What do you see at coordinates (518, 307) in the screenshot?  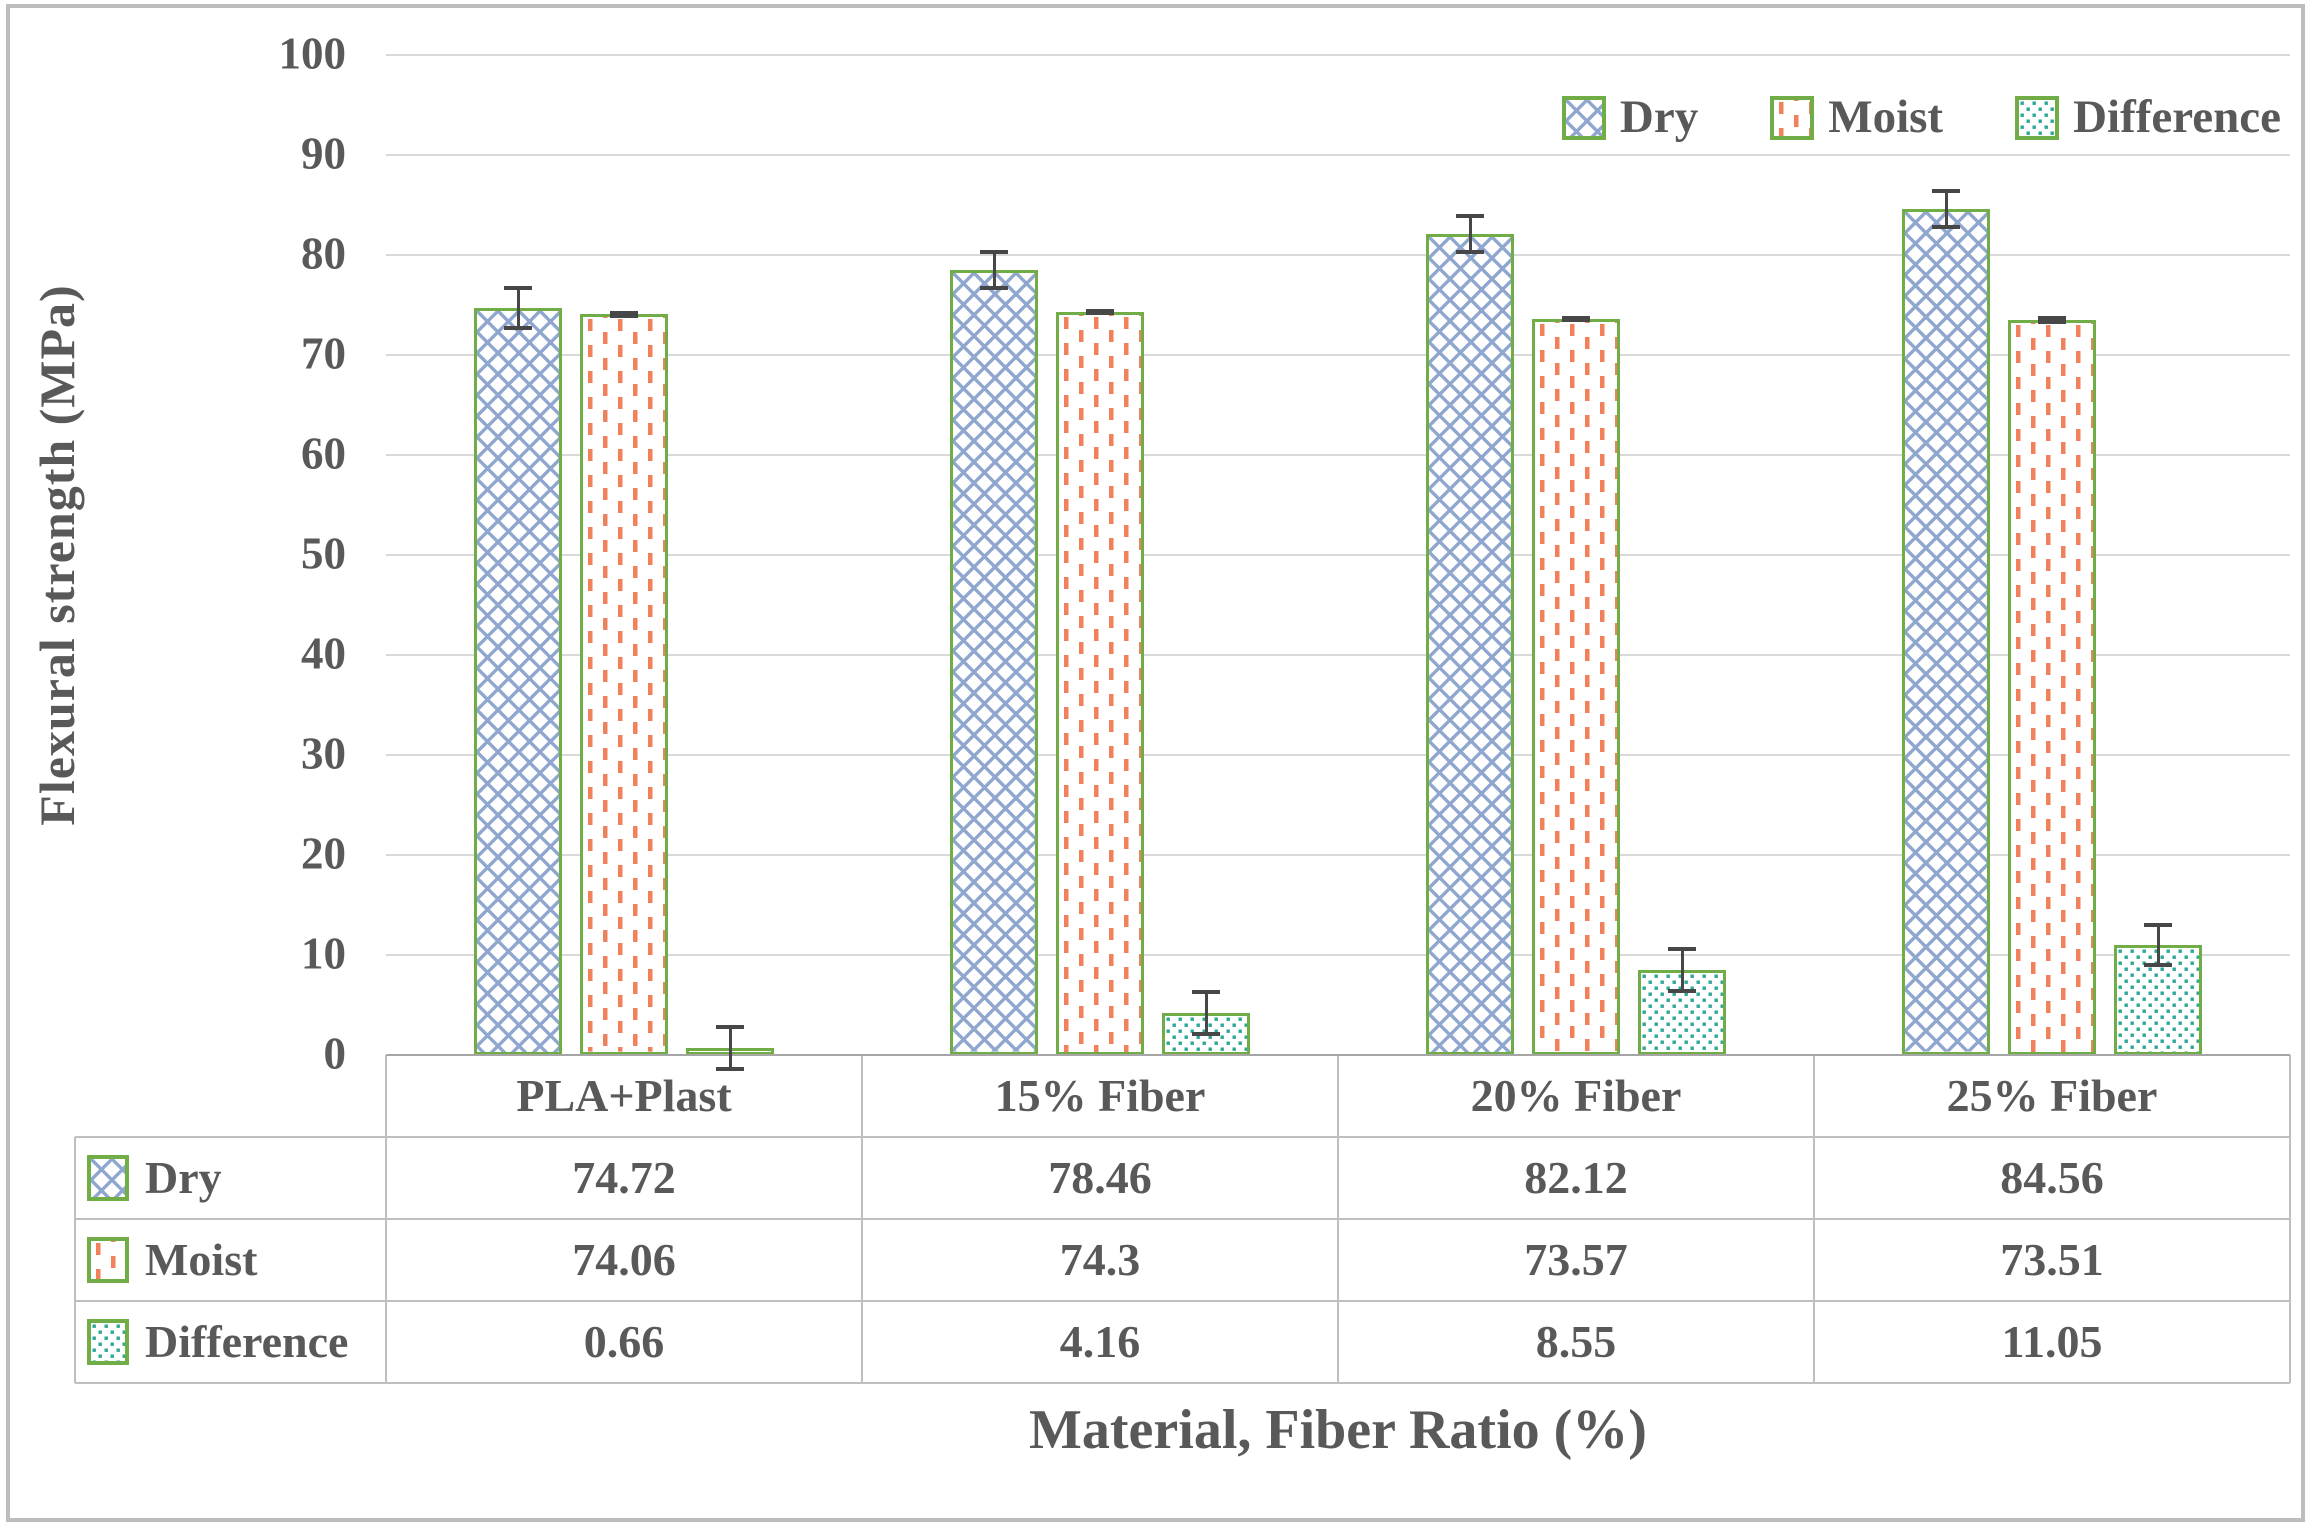 I see `error-bar-dry-pla-plast` at bounding box center [518, 307].